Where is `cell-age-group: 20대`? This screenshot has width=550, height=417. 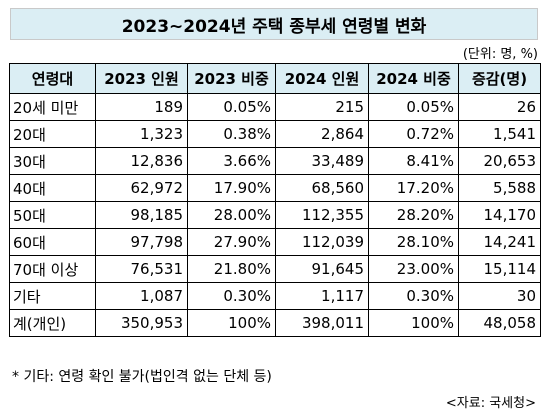
cell-age-group: 20대 is located at coordinates (52, 134).